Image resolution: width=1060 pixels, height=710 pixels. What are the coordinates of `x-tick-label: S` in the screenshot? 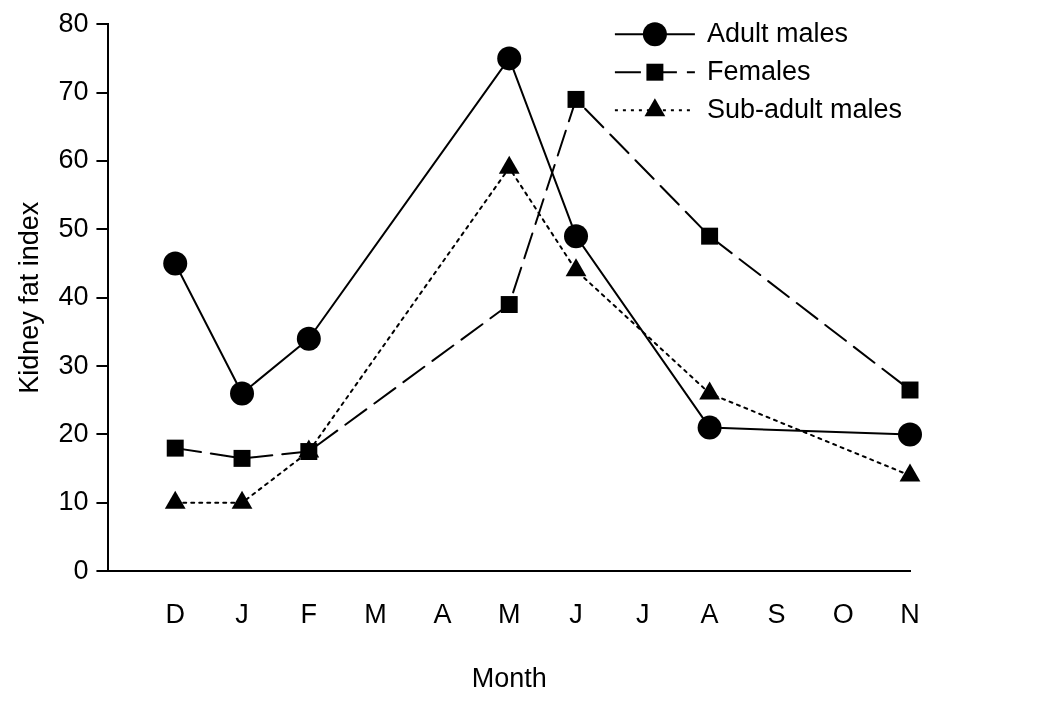 It's located at (776, 613).